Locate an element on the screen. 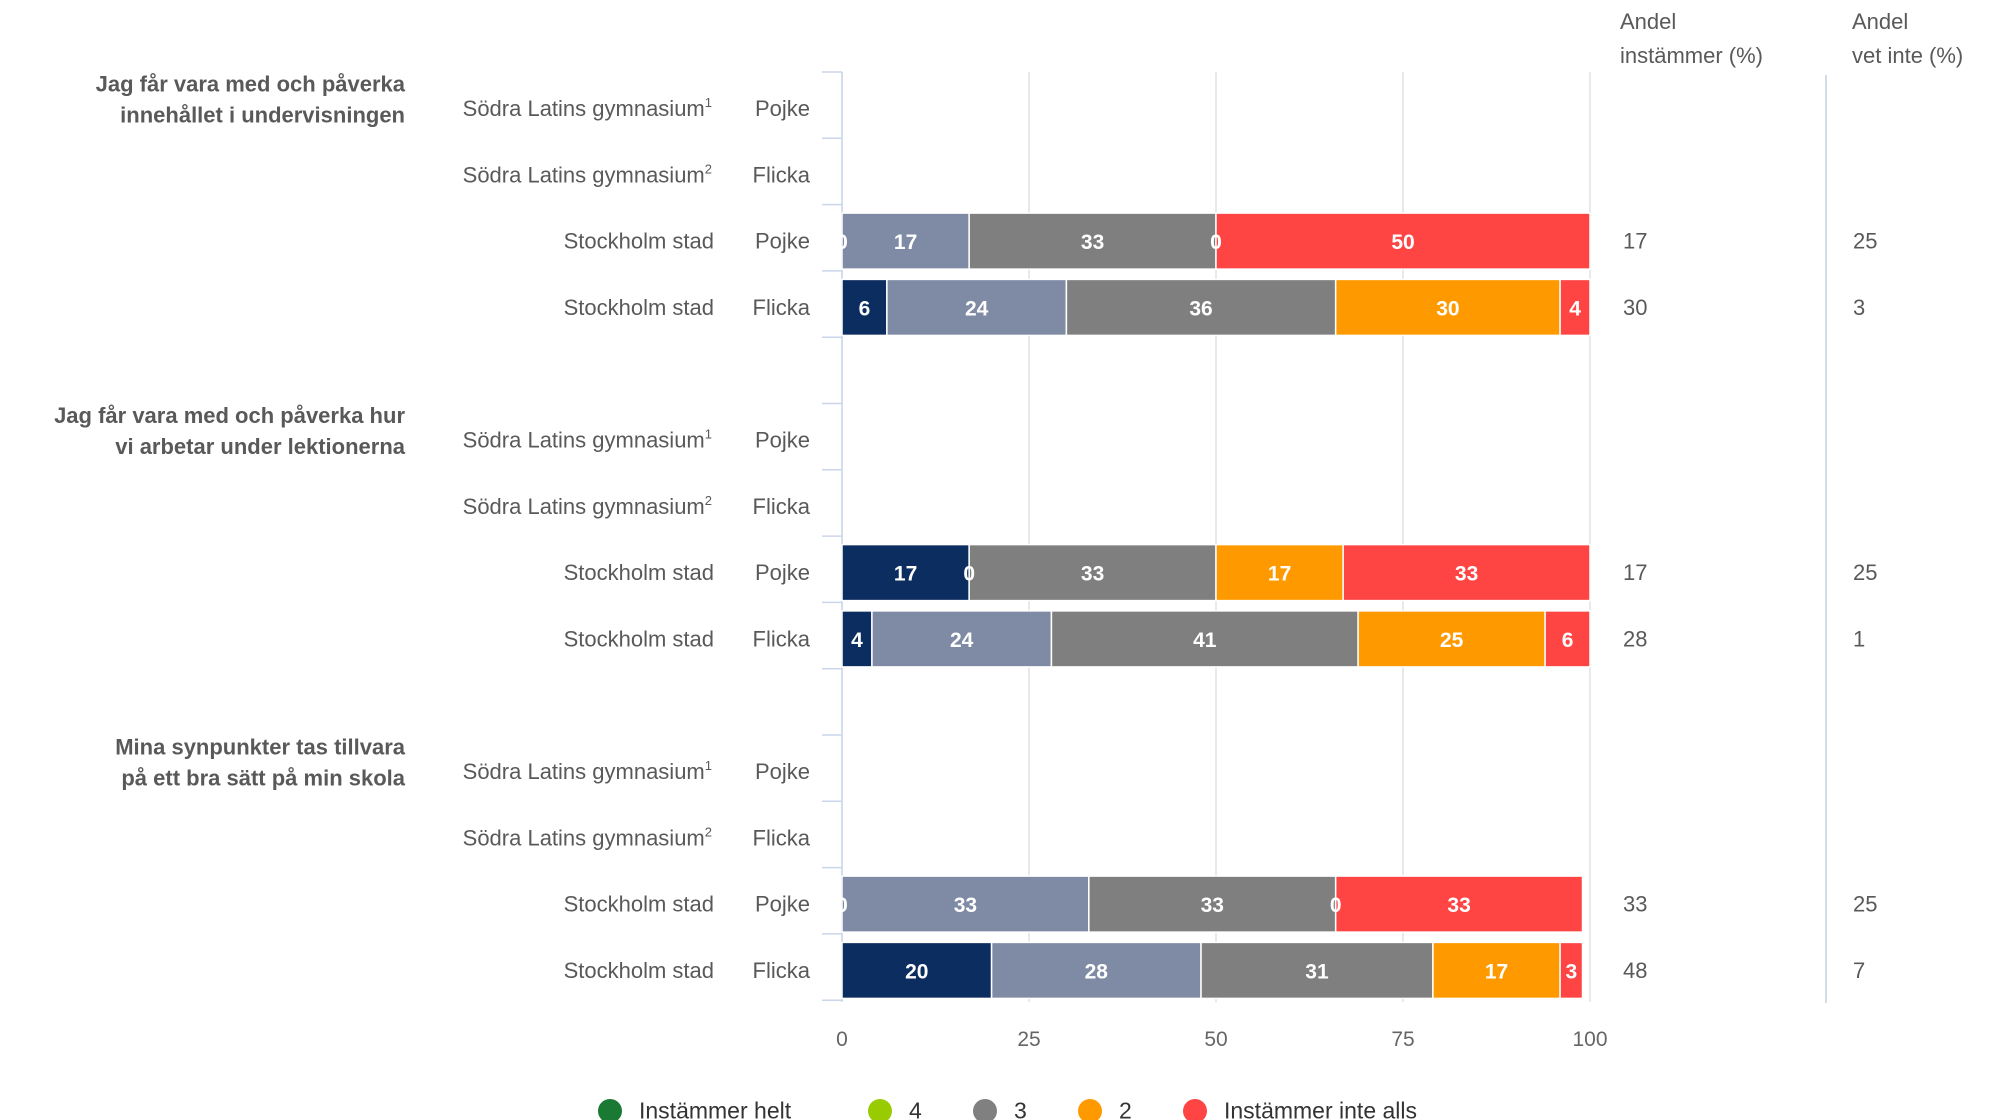 The width and height of the screenshot is (1994, 1120). andel-instammer-value: 48 is located at coordinates (1635, 970).